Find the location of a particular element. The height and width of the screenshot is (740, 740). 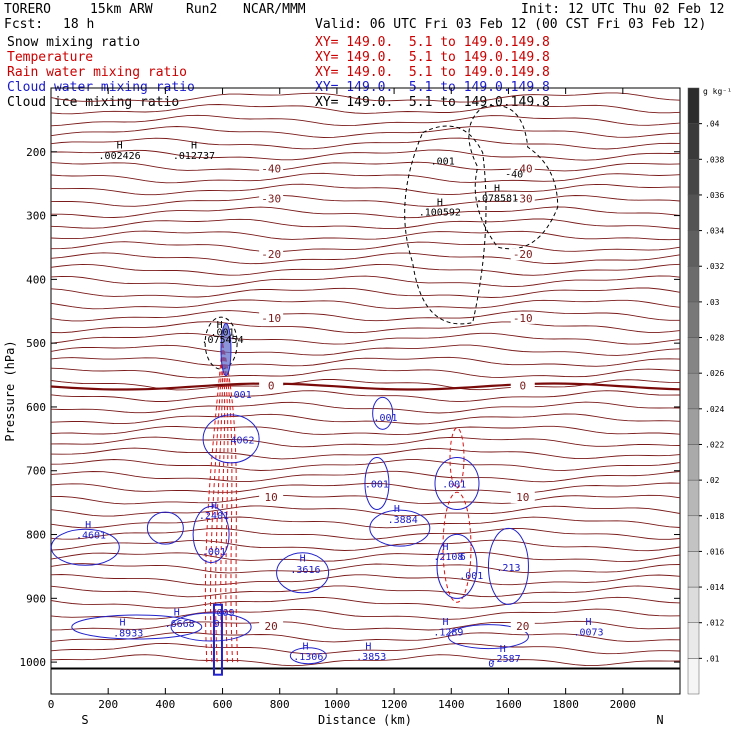

max-value-label: .009 is located at coordinates (222, 613).